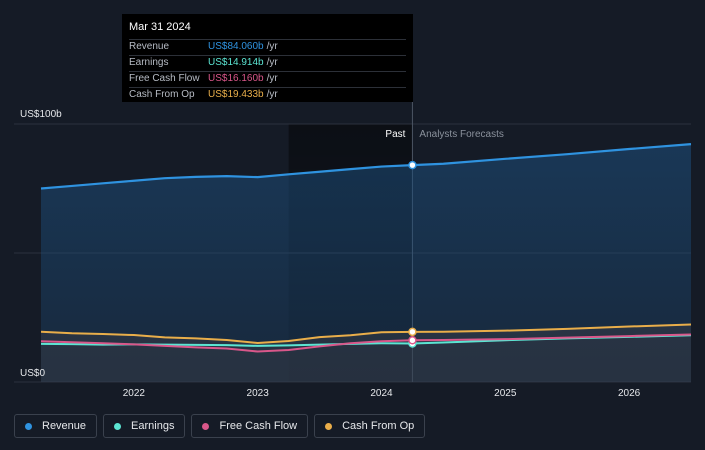  What do you see at coordinates (412, 332) in the screenshot?
I see `marker-cash-from-op` at bounding box center [412, 332].